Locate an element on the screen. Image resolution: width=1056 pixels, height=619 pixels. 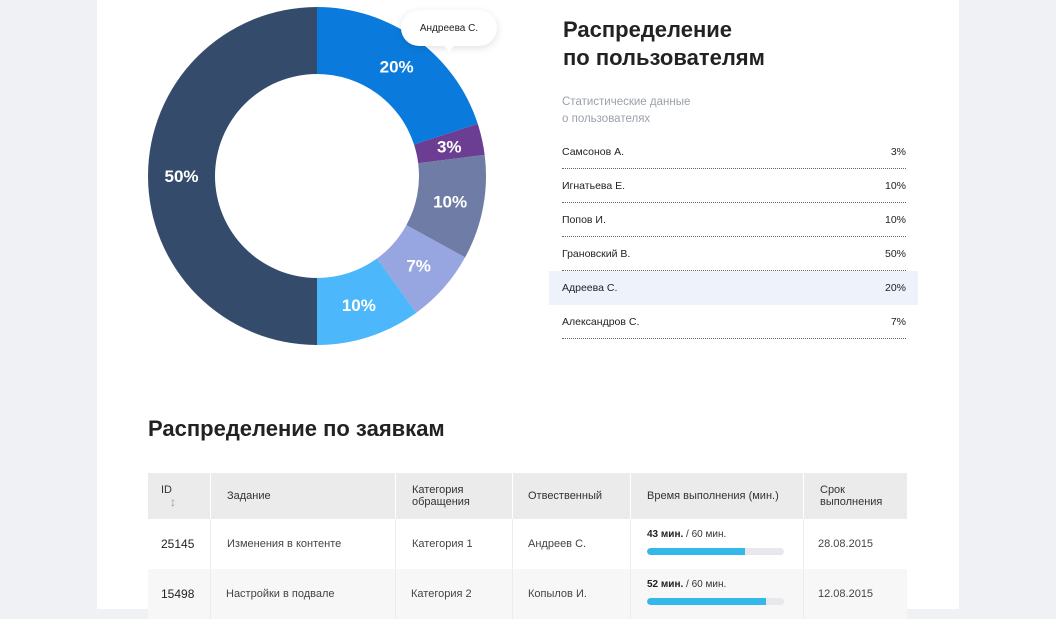
cell-deadline: 28.08.2015 is located at coordinates (846, 544).